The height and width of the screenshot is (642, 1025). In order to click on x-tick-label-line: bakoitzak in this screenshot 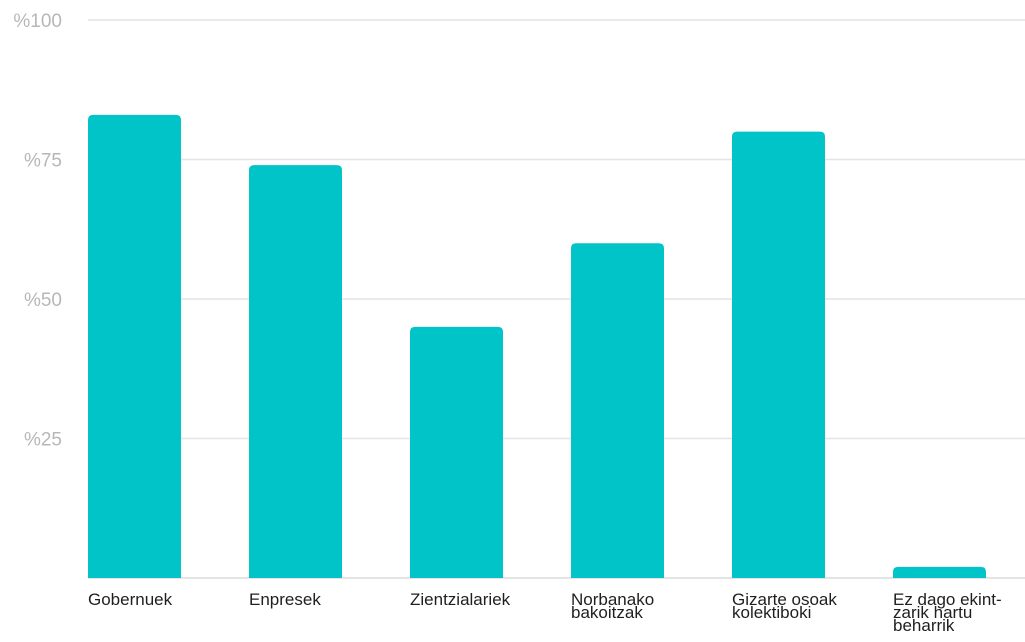, I will do `click(607, 612)`.